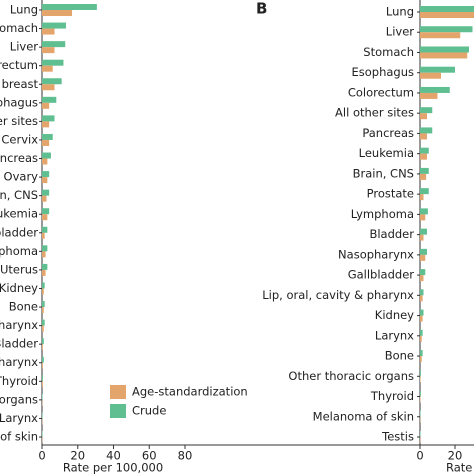 This screenshot has height=474, width=474. I want to click on category-label: ain, CNS, so click(19, 195).